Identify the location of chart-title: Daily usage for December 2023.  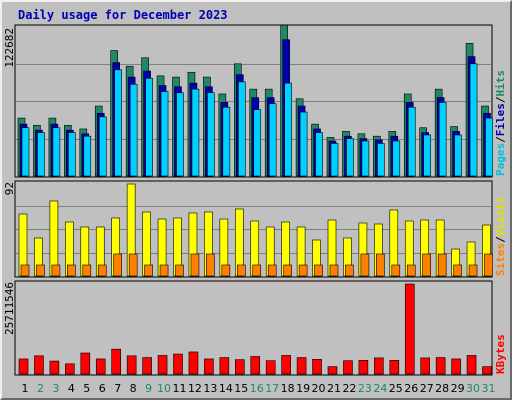
(123, 15).